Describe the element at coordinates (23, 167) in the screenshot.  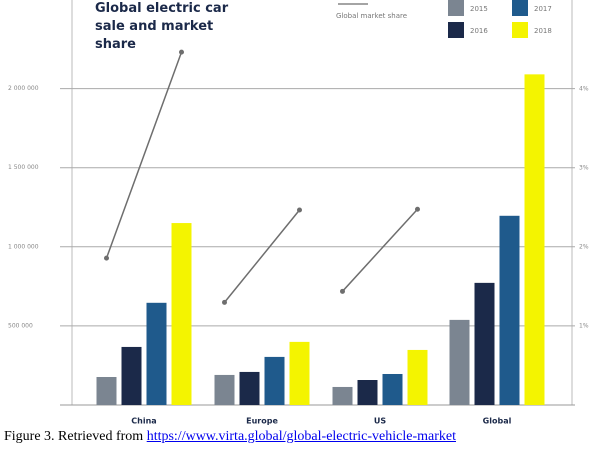
I see `y-tick-label: 1 500 000` at that location.